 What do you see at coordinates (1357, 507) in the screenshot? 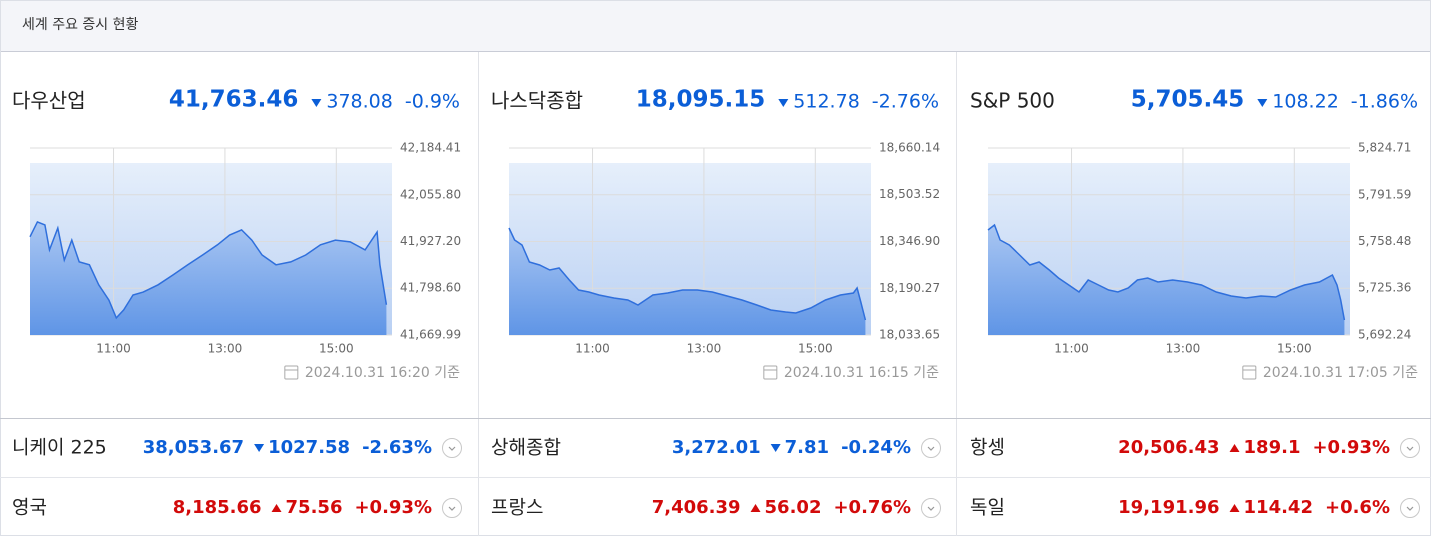
I see `change-pct: +0.6%` at bounding box center [1357, 507].